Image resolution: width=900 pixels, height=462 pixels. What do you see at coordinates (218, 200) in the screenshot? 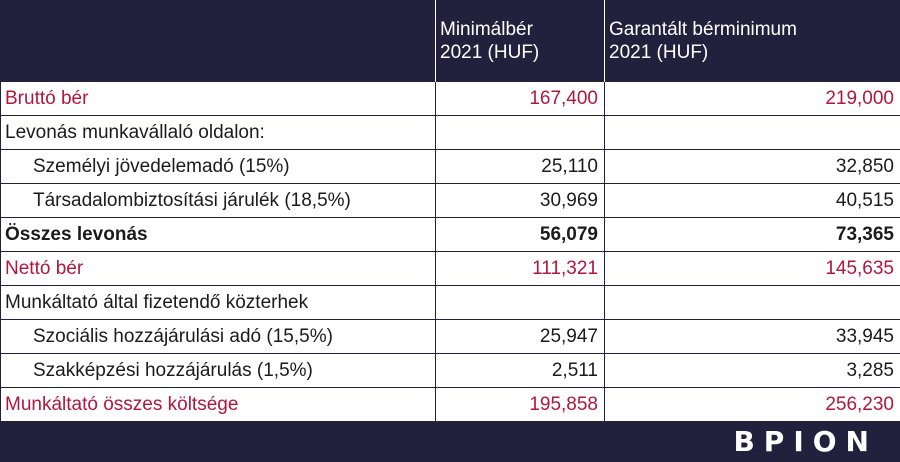
I see `row-label: Társadalombiztosítási járulék (18,5%)` at bounding box center [218, 200].